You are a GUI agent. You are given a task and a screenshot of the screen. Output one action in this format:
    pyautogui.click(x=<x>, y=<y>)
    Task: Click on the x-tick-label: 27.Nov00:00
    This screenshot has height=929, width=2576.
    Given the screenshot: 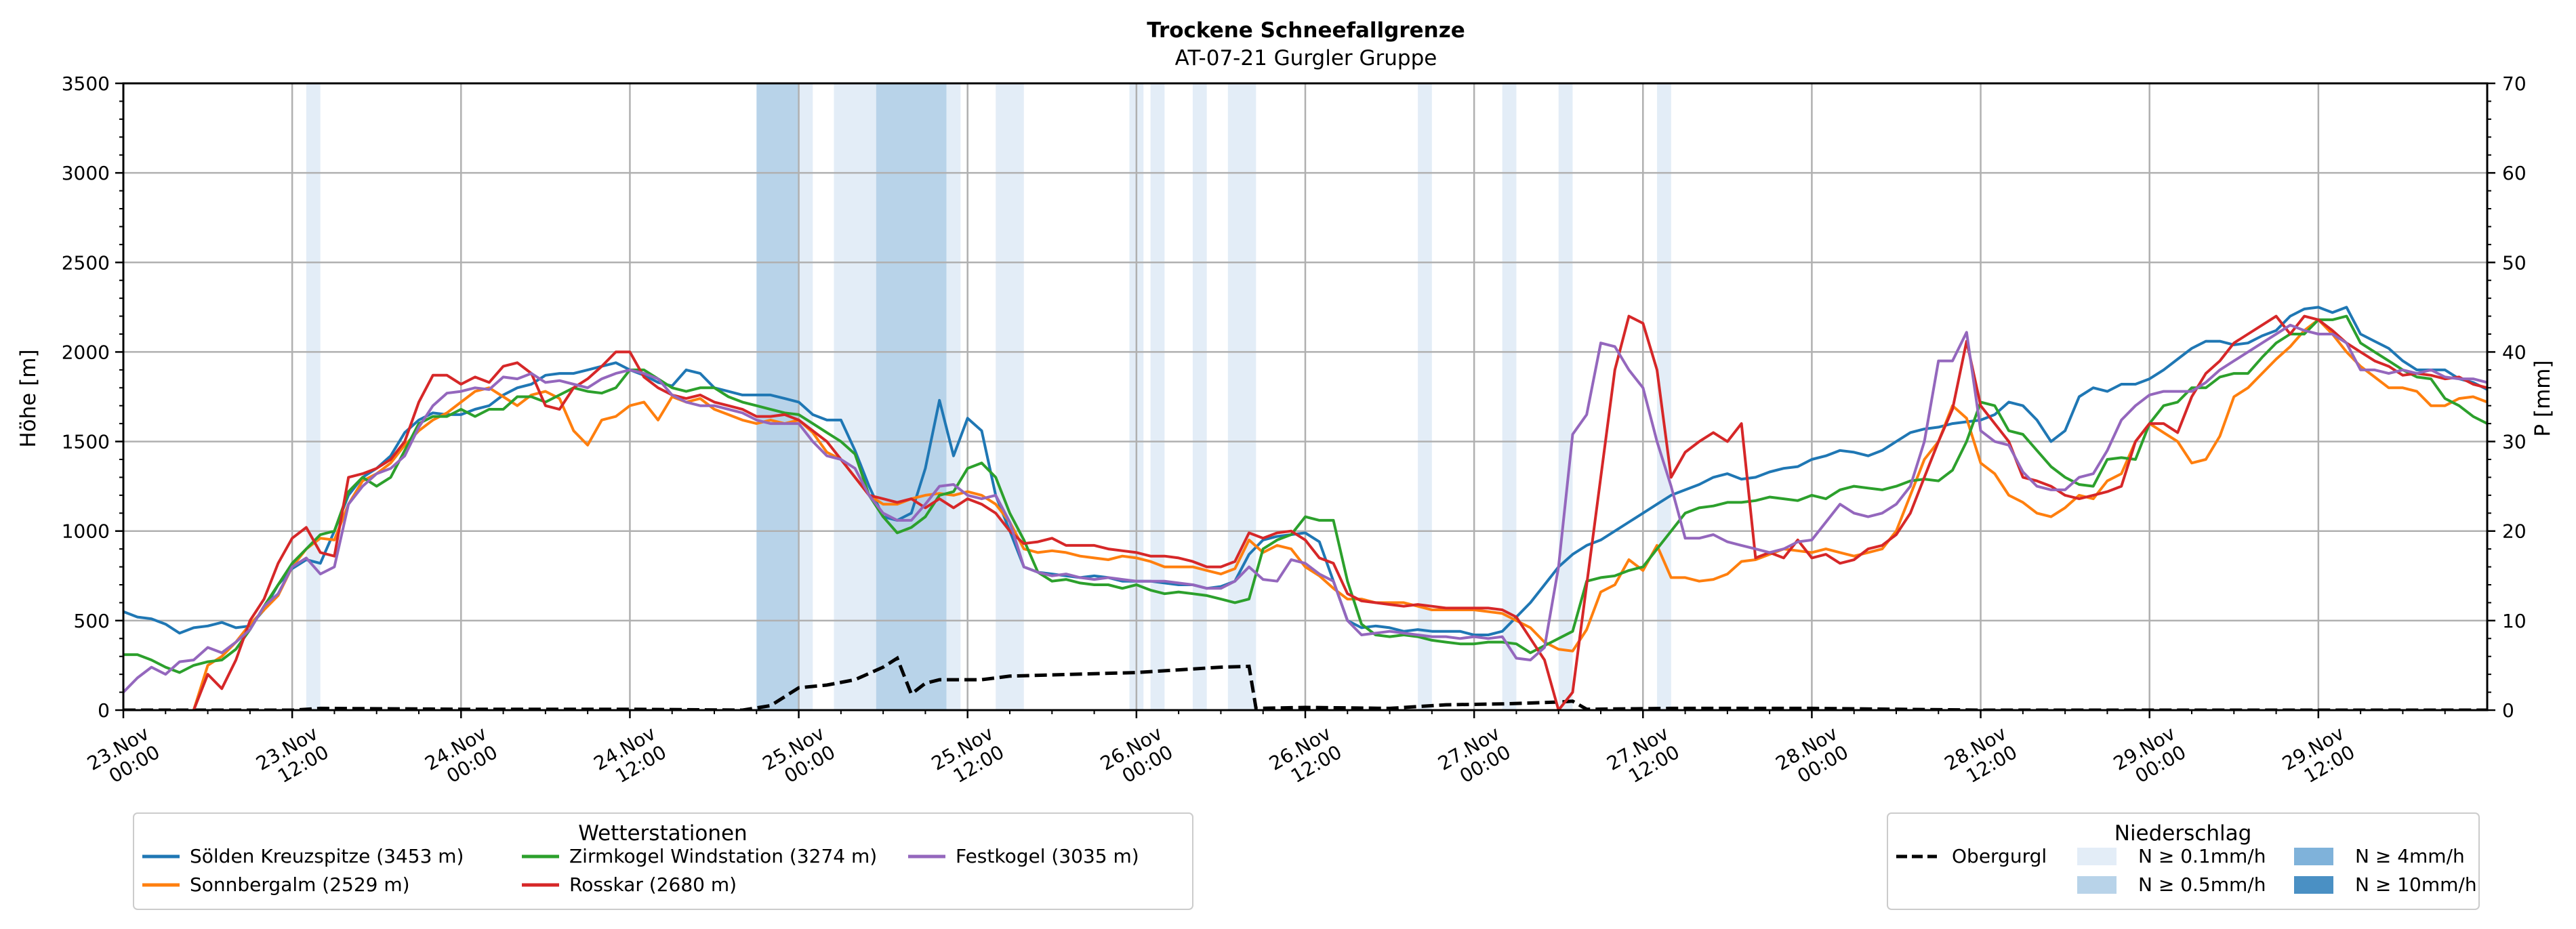 What is the action you would take?
    pyautogui.click(x=1474, y=757)
    